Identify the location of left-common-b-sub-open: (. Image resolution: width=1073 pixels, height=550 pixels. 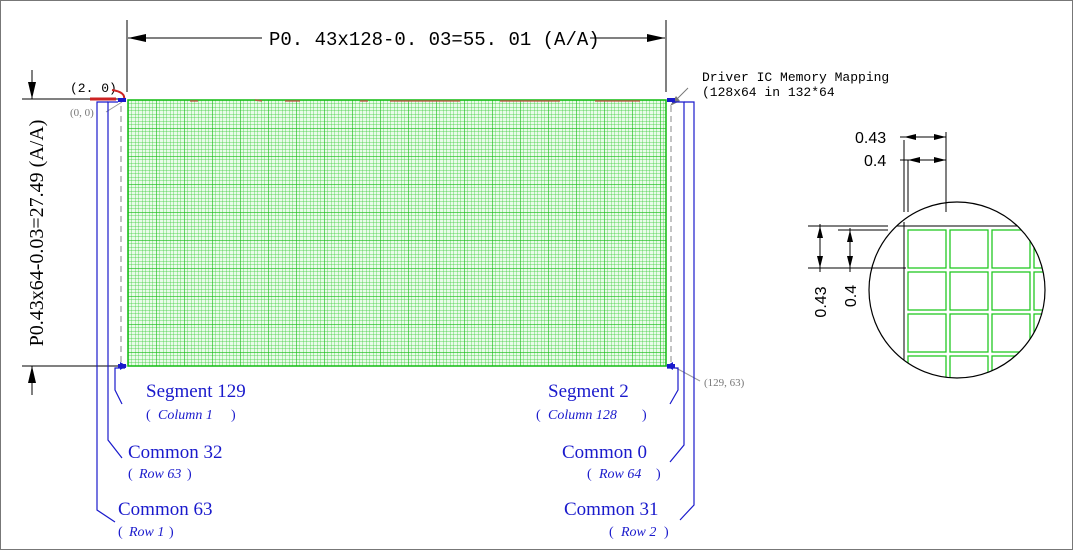
(120, 532).